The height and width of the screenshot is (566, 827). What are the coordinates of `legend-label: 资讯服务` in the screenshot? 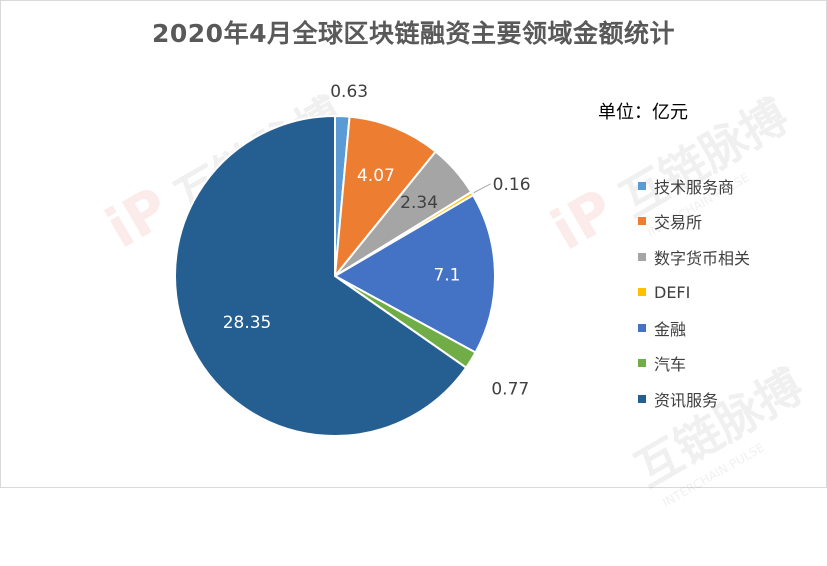 It's located at (686, 400).